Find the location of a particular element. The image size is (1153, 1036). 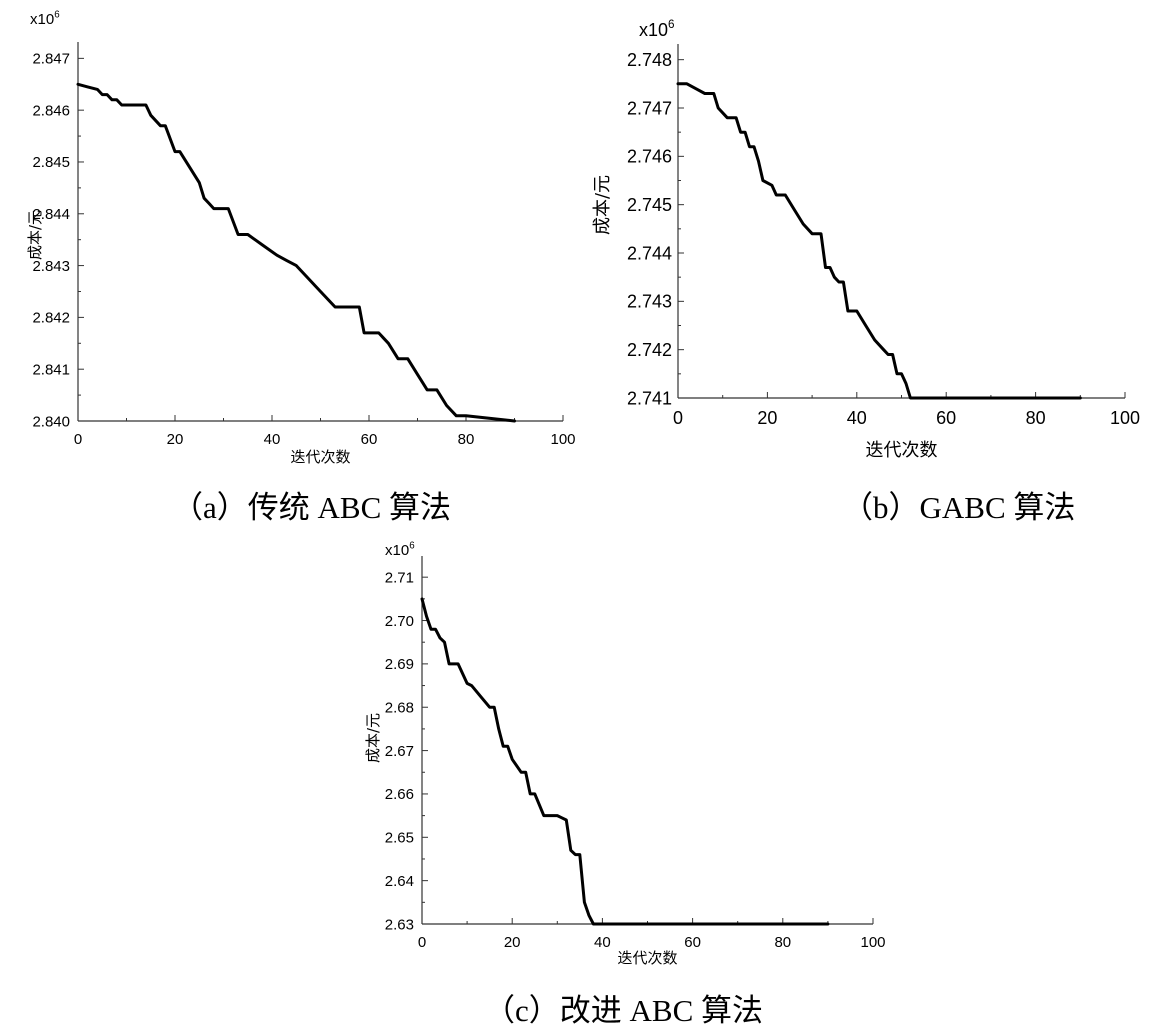

y-tick-label: 2.70 is located at coordinates (399, 621).